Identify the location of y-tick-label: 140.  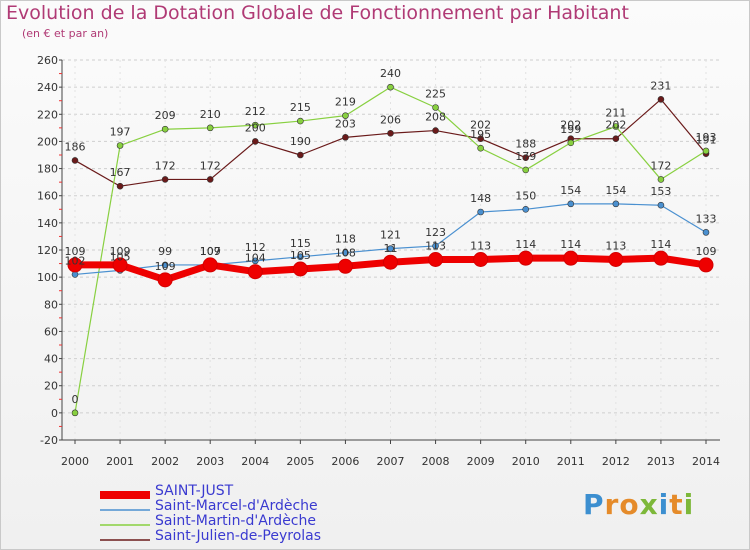
(47, 223).